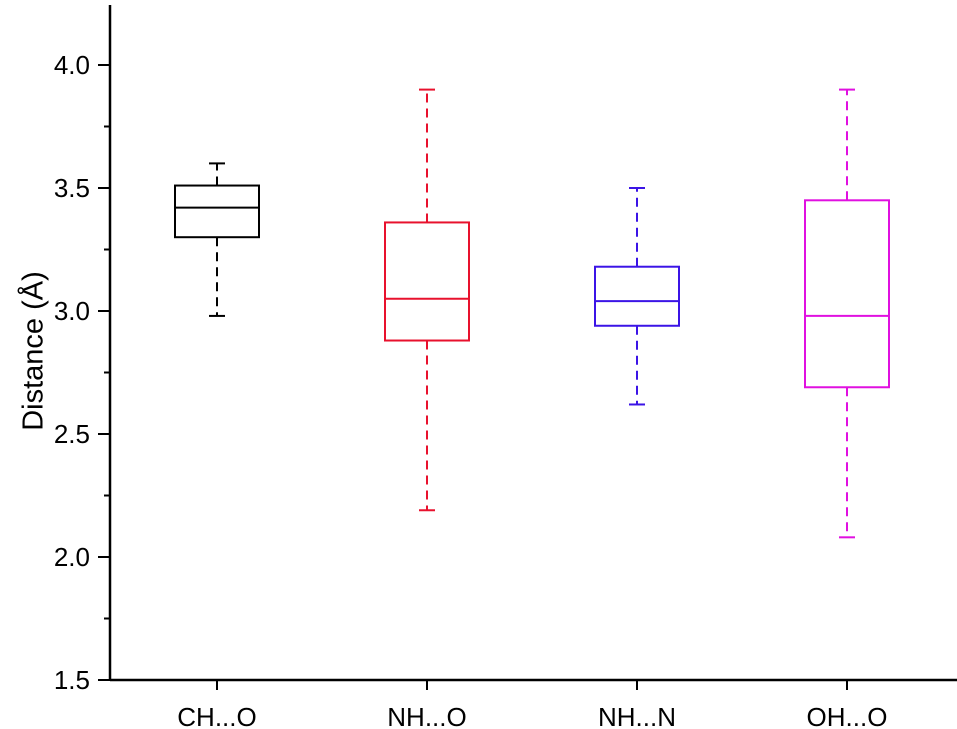  What do you see at coordinates (33, 351) in the screenshot?
I see `y-axis-title: Distance (Å)` at bounding box center [33, 351].